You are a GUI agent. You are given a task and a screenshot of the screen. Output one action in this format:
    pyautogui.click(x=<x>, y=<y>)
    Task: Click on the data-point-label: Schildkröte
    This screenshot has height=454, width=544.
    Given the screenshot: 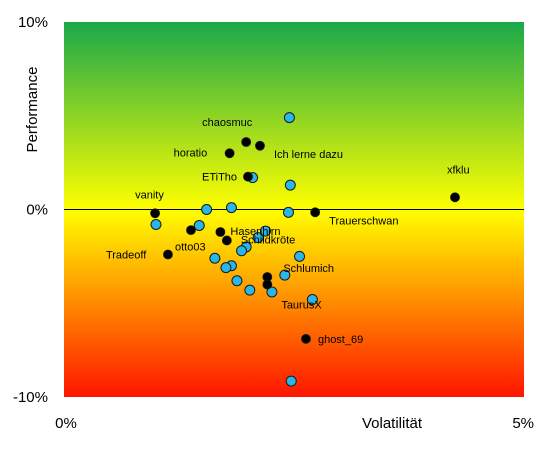 What is the action you would take?
    pyautogui.click(x=268, y=240)
    